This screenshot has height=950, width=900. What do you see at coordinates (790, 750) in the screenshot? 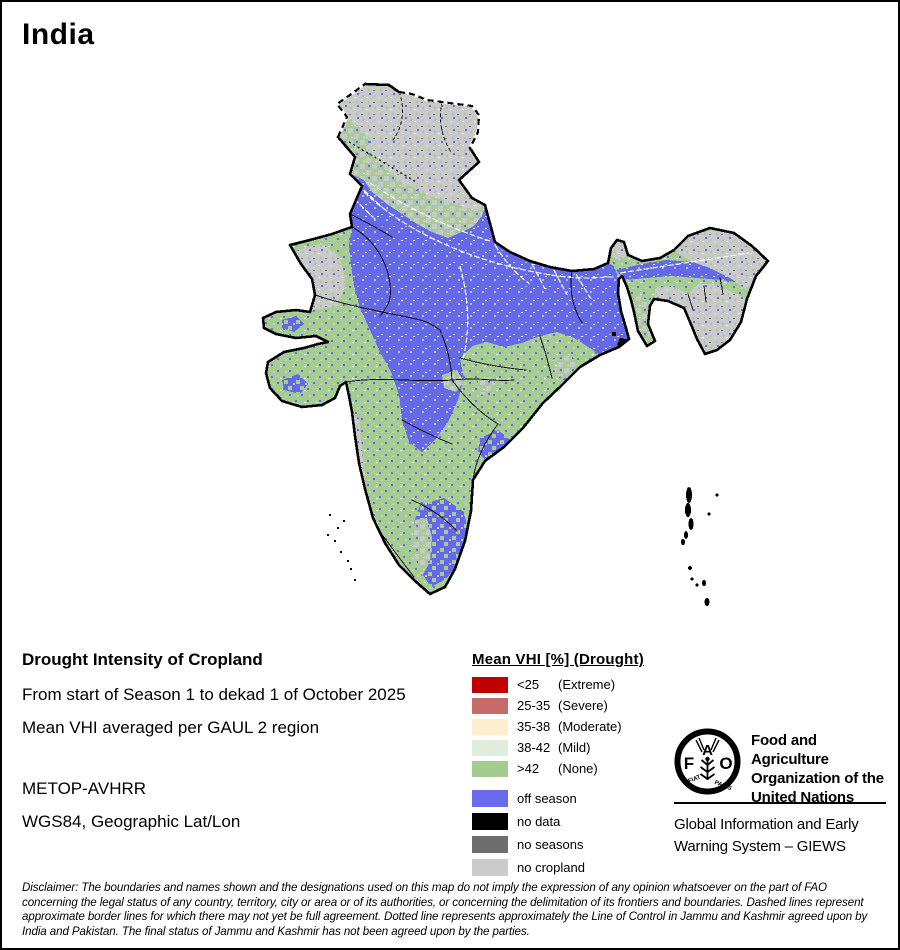
I see `fao-org-line: Food and Agriculture` at bounding box center [790, 750].